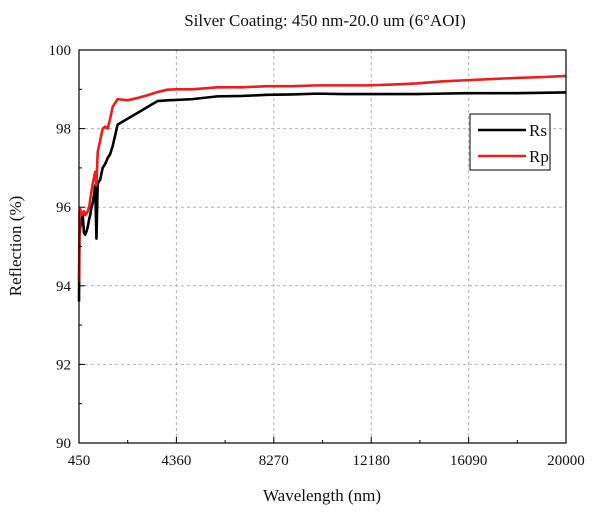 This screenshot has height=521, width=594. I want to click on chart-title: Silver Coating: 450 nm-20.0 um (6°AOI), so click(325, 20).